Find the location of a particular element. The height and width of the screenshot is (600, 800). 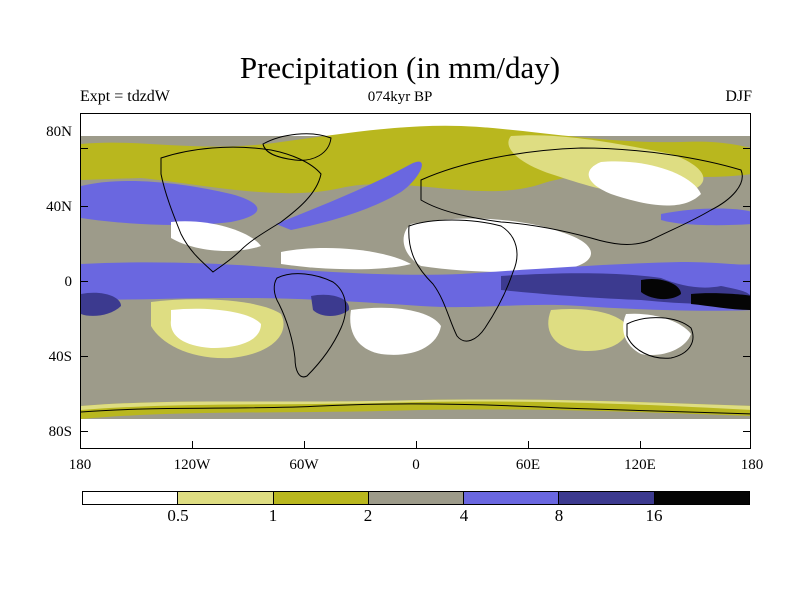

field-amazon-heavy is located at coordinates (330, 305).